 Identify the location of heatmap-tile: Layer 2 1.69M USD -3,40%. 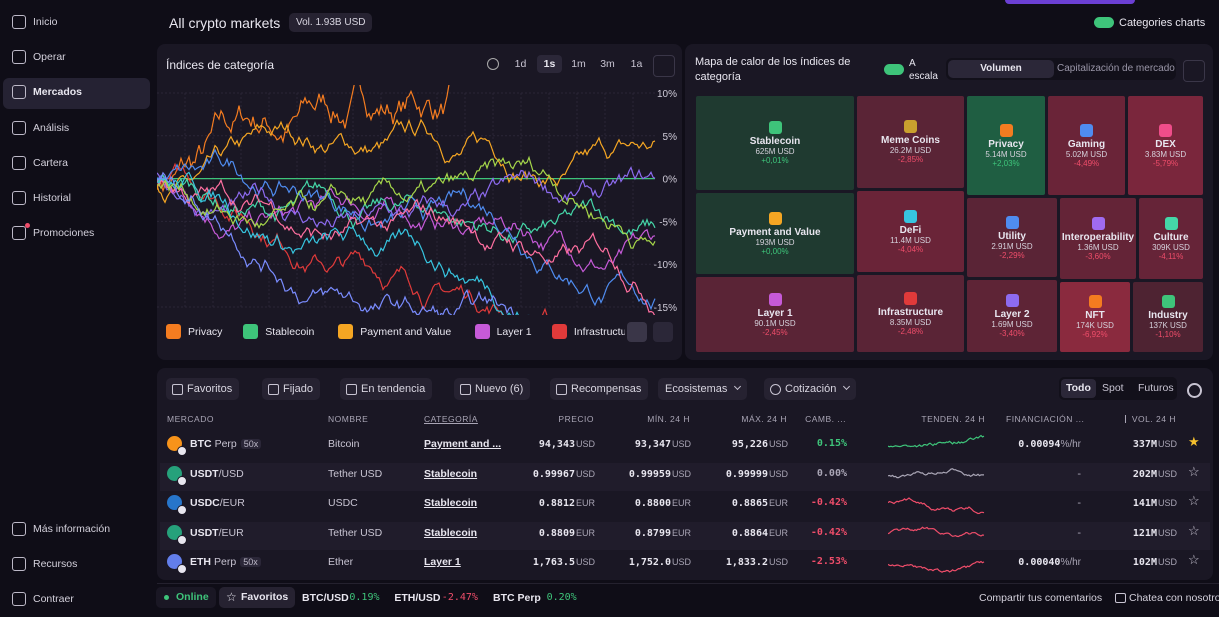
(1012, 316).